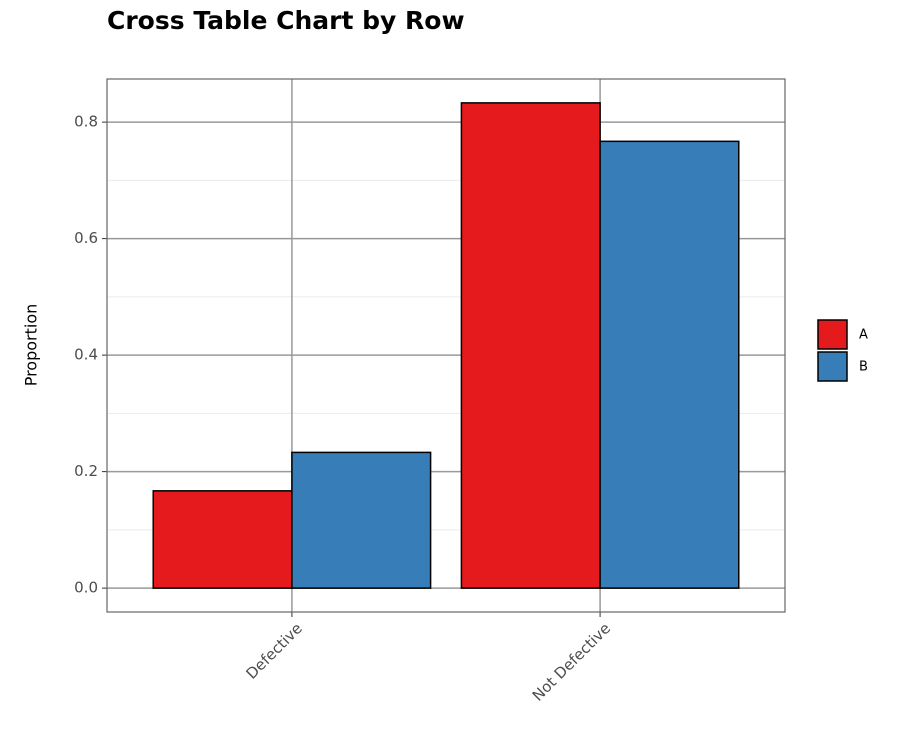  Describe the element at coordinates (273, 650) in the screenshot. I see `x-tick-label: Defective` at that location.